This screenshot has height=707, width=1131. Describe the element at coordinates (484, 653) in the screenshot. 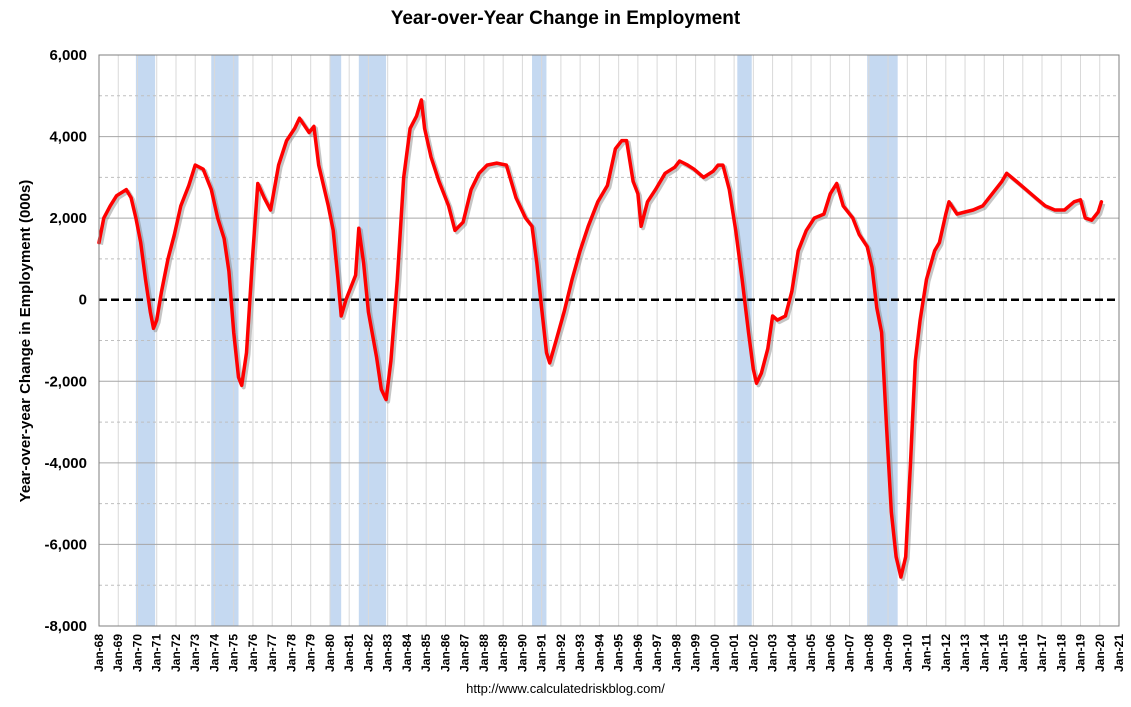

I see `x-tick-label: Jan-88` at that location.